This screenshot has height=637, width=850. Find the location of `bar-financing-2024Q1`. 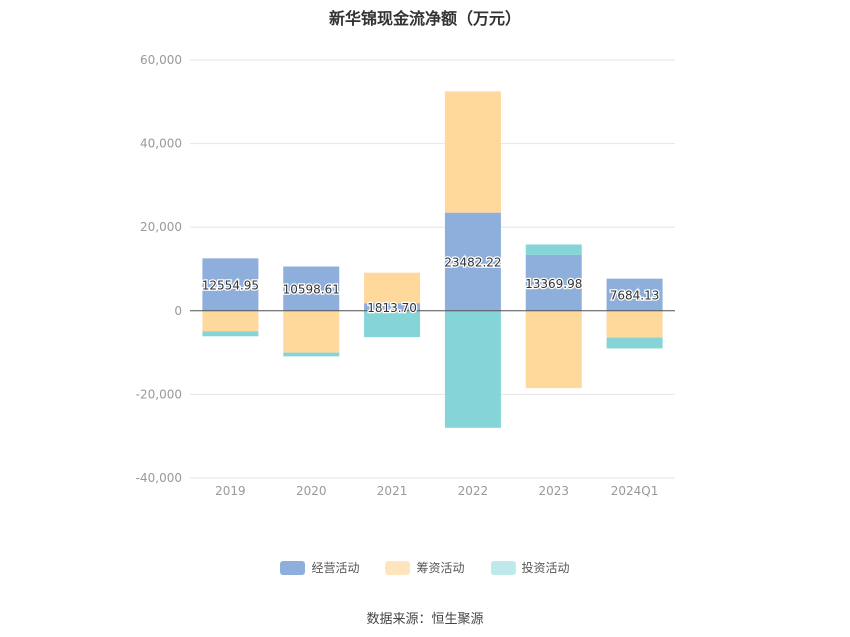

bar-financing-2024Q1 is located at coordinates (634, 324).